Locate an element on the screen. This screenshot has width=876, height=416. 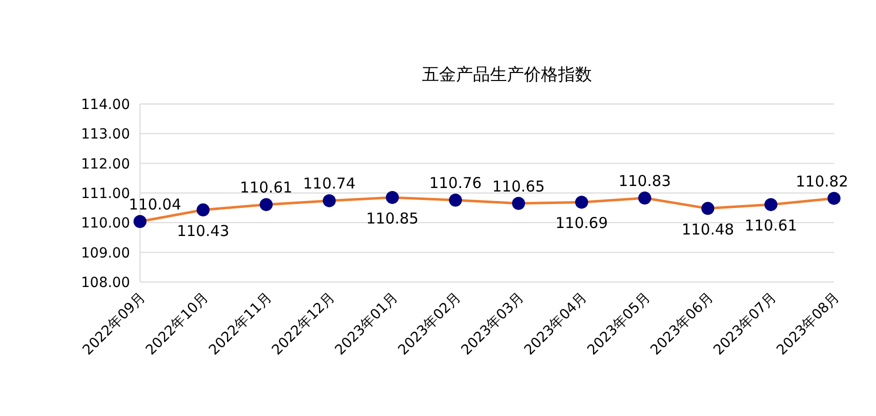
data-label: 110.04 is located at coordinates (155, 204).